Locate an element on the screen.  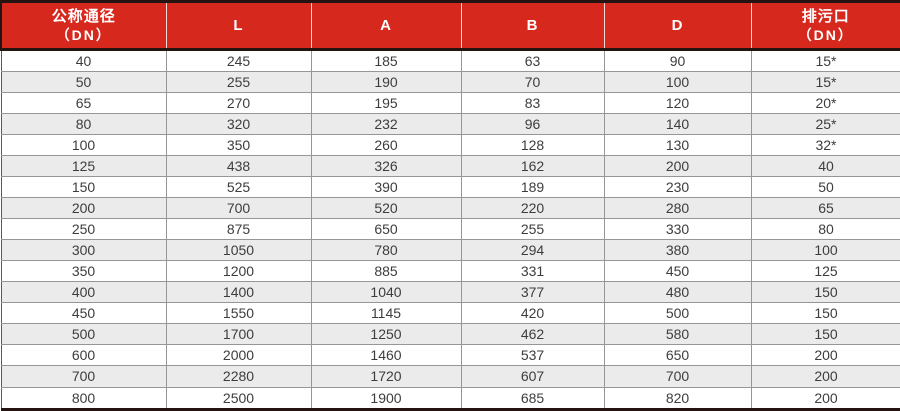
table-header: 公称通径 （DN） L A B D 排污口 （DN） is located at coordinates (450, 25).